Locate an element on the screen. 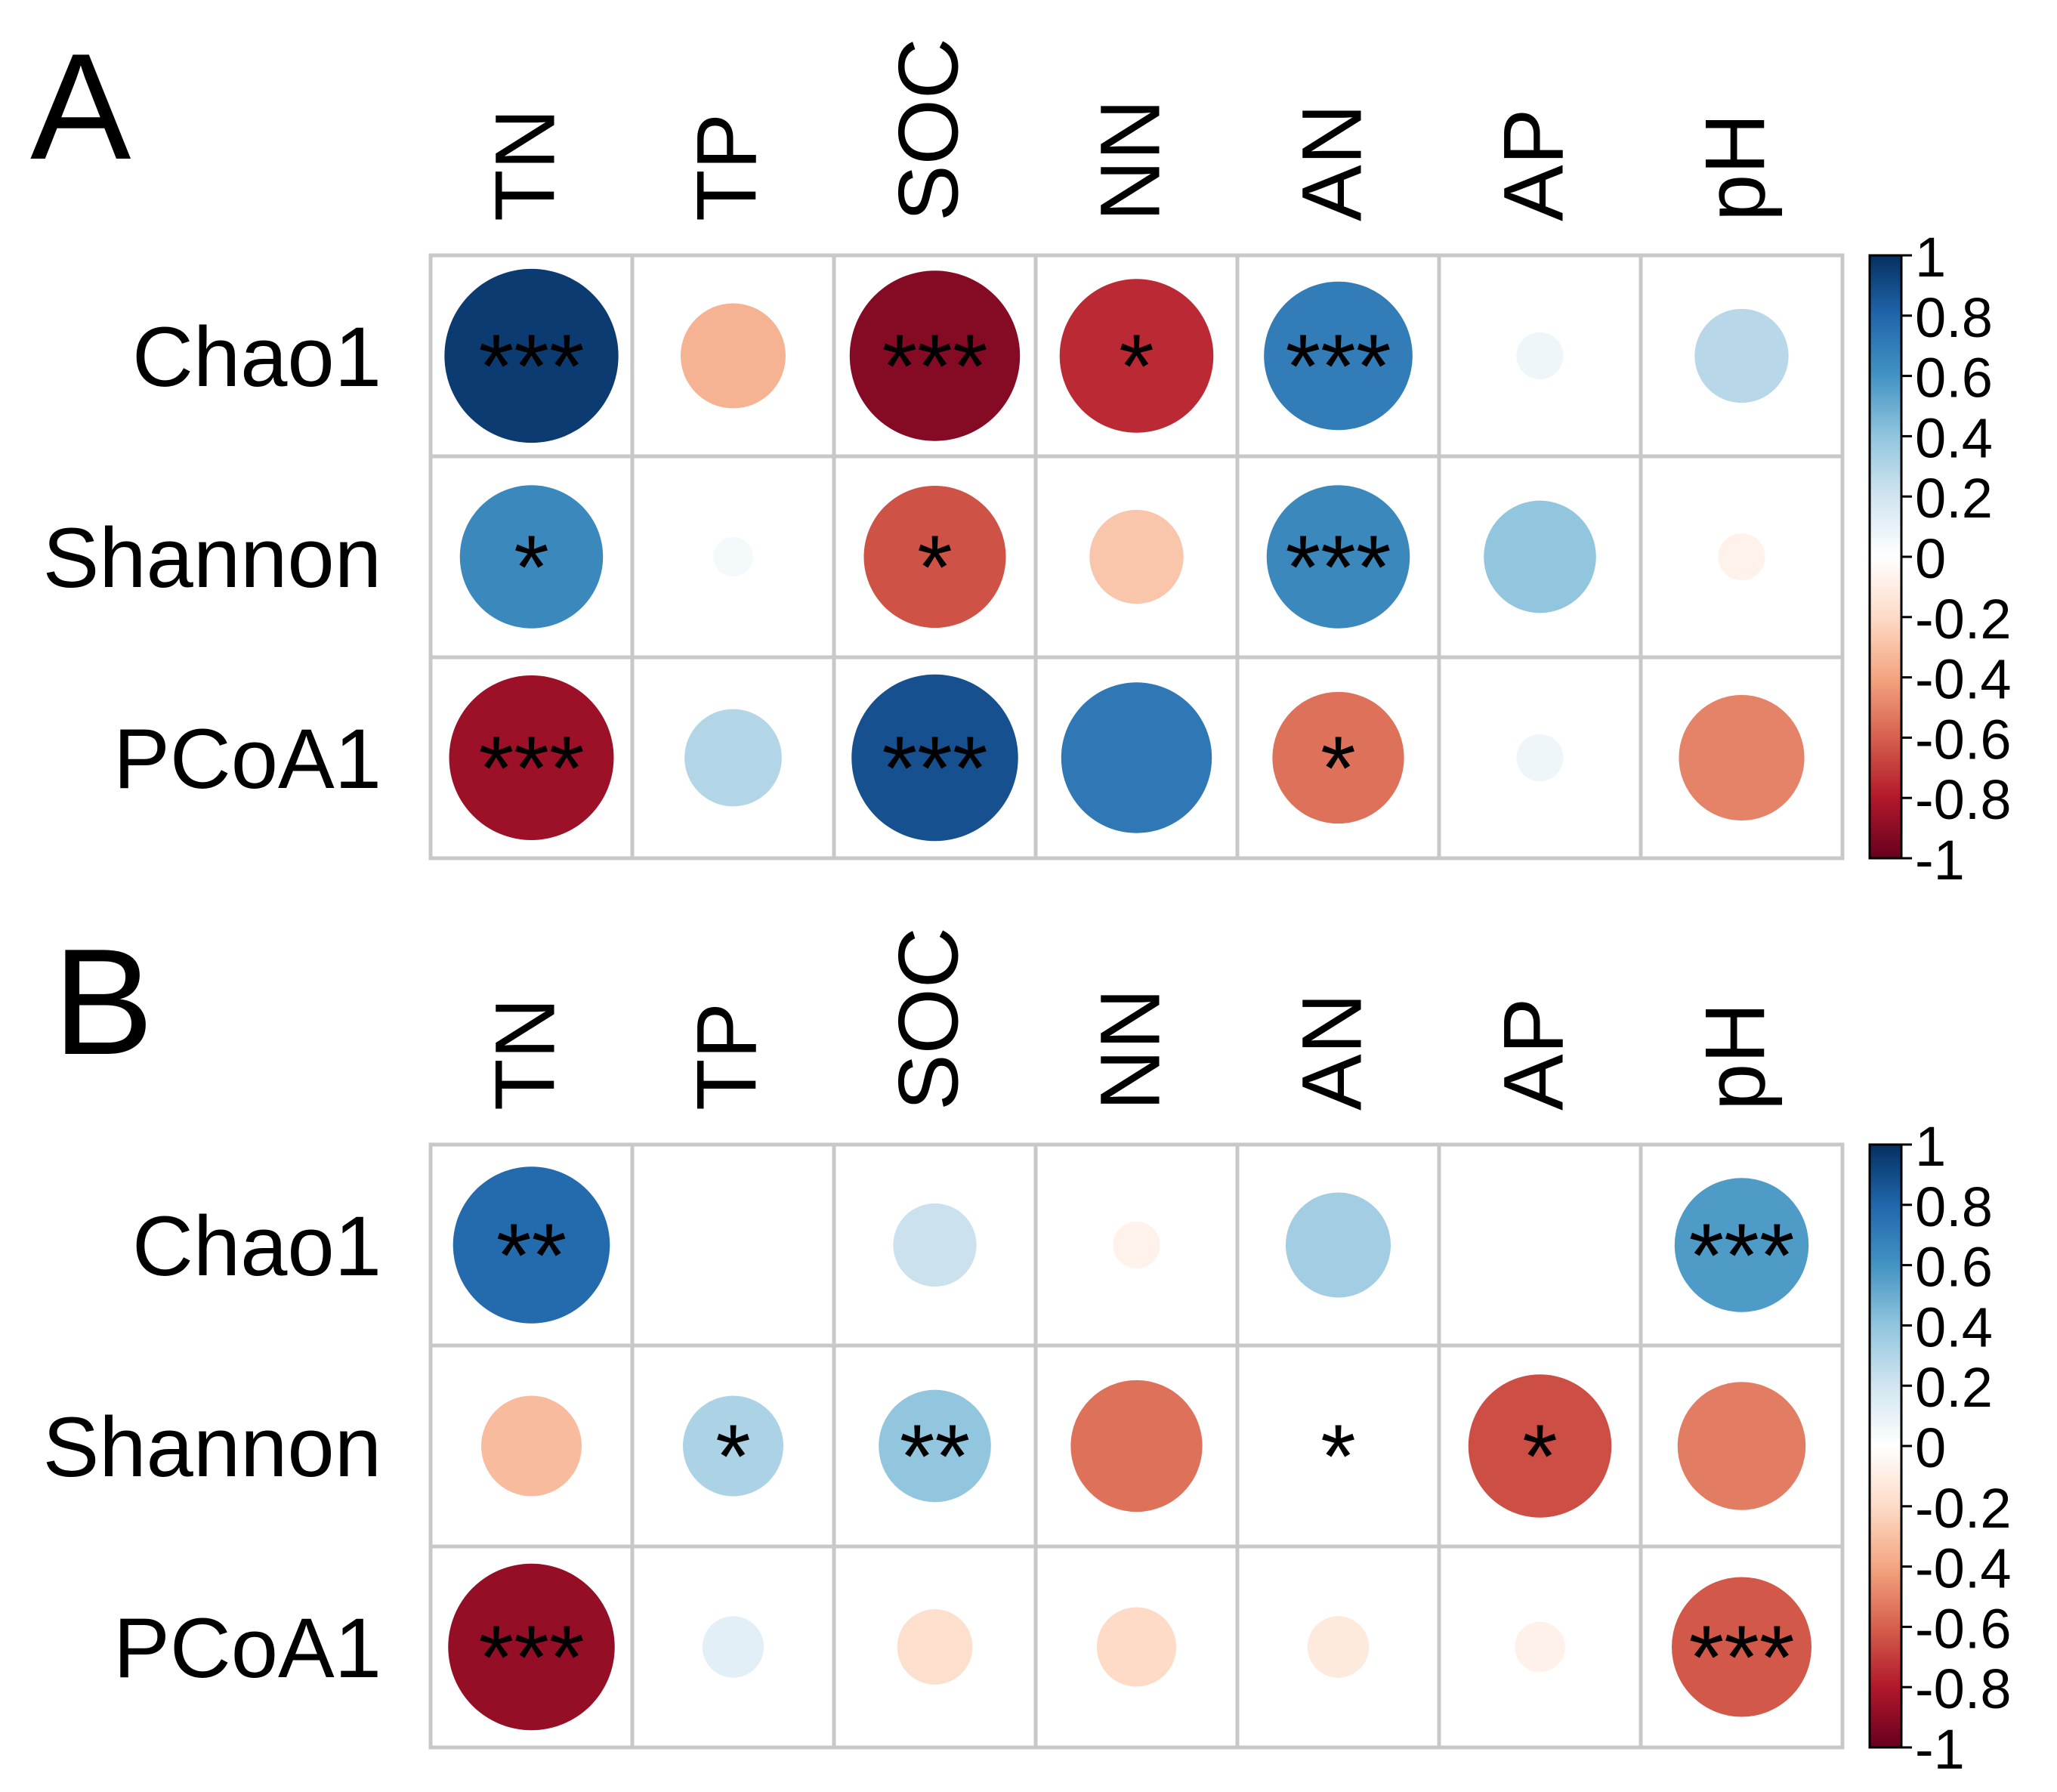 Image resolution: width=2057 pixels, height=1792 pixels. panel-label: B is located at coordinates (103, 1002).